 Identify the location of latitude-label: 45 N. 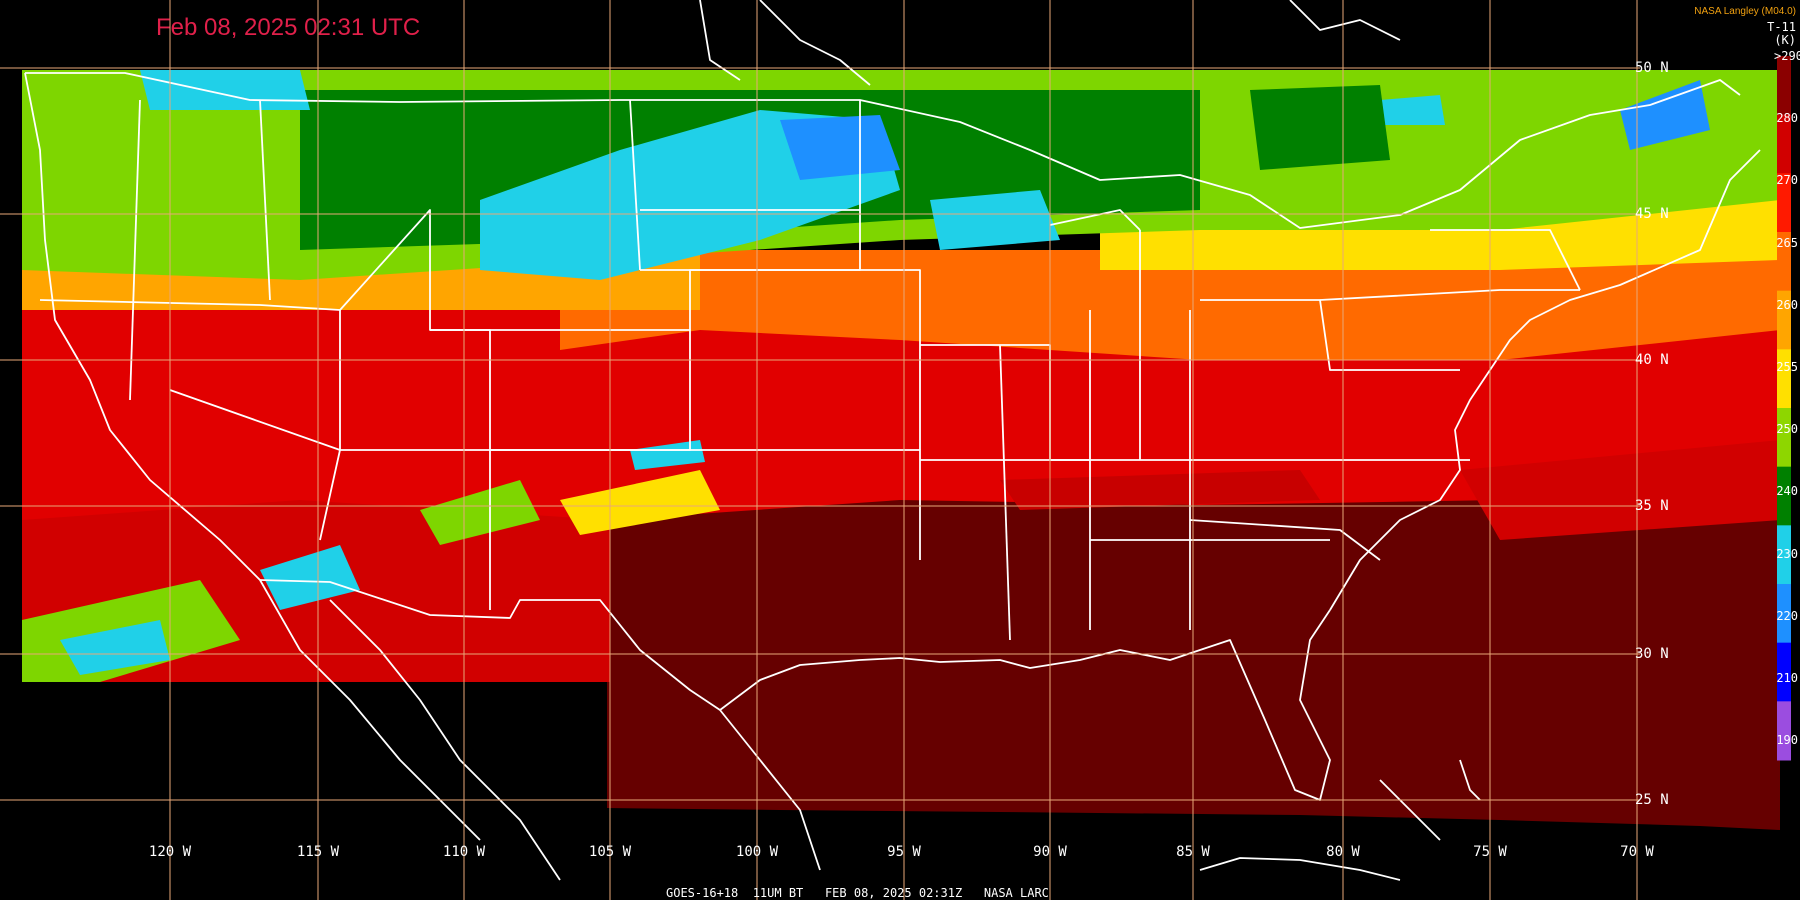
(1652, 214).